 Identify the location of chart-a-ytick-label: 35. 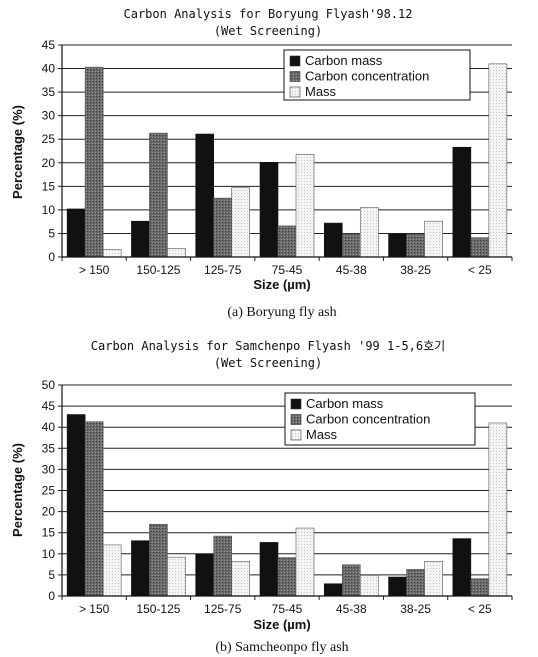
(49, 92).